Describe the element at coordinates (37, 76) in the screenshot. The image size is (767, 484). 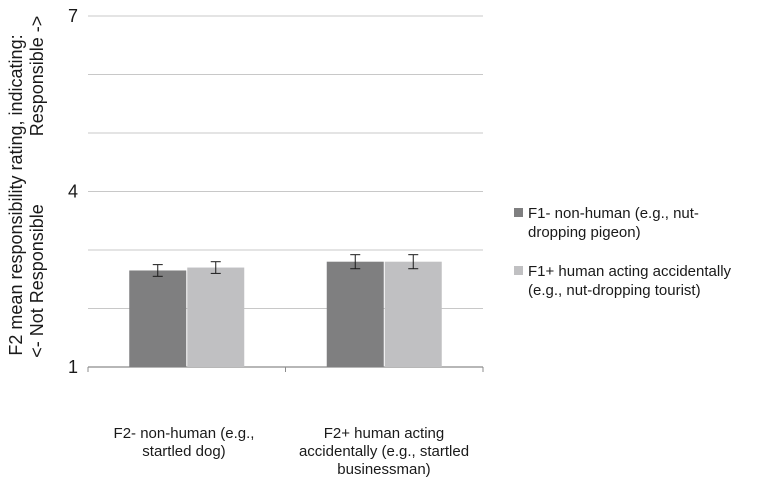
I see `y-axis-title-line-3: Responsible ->` at that location.